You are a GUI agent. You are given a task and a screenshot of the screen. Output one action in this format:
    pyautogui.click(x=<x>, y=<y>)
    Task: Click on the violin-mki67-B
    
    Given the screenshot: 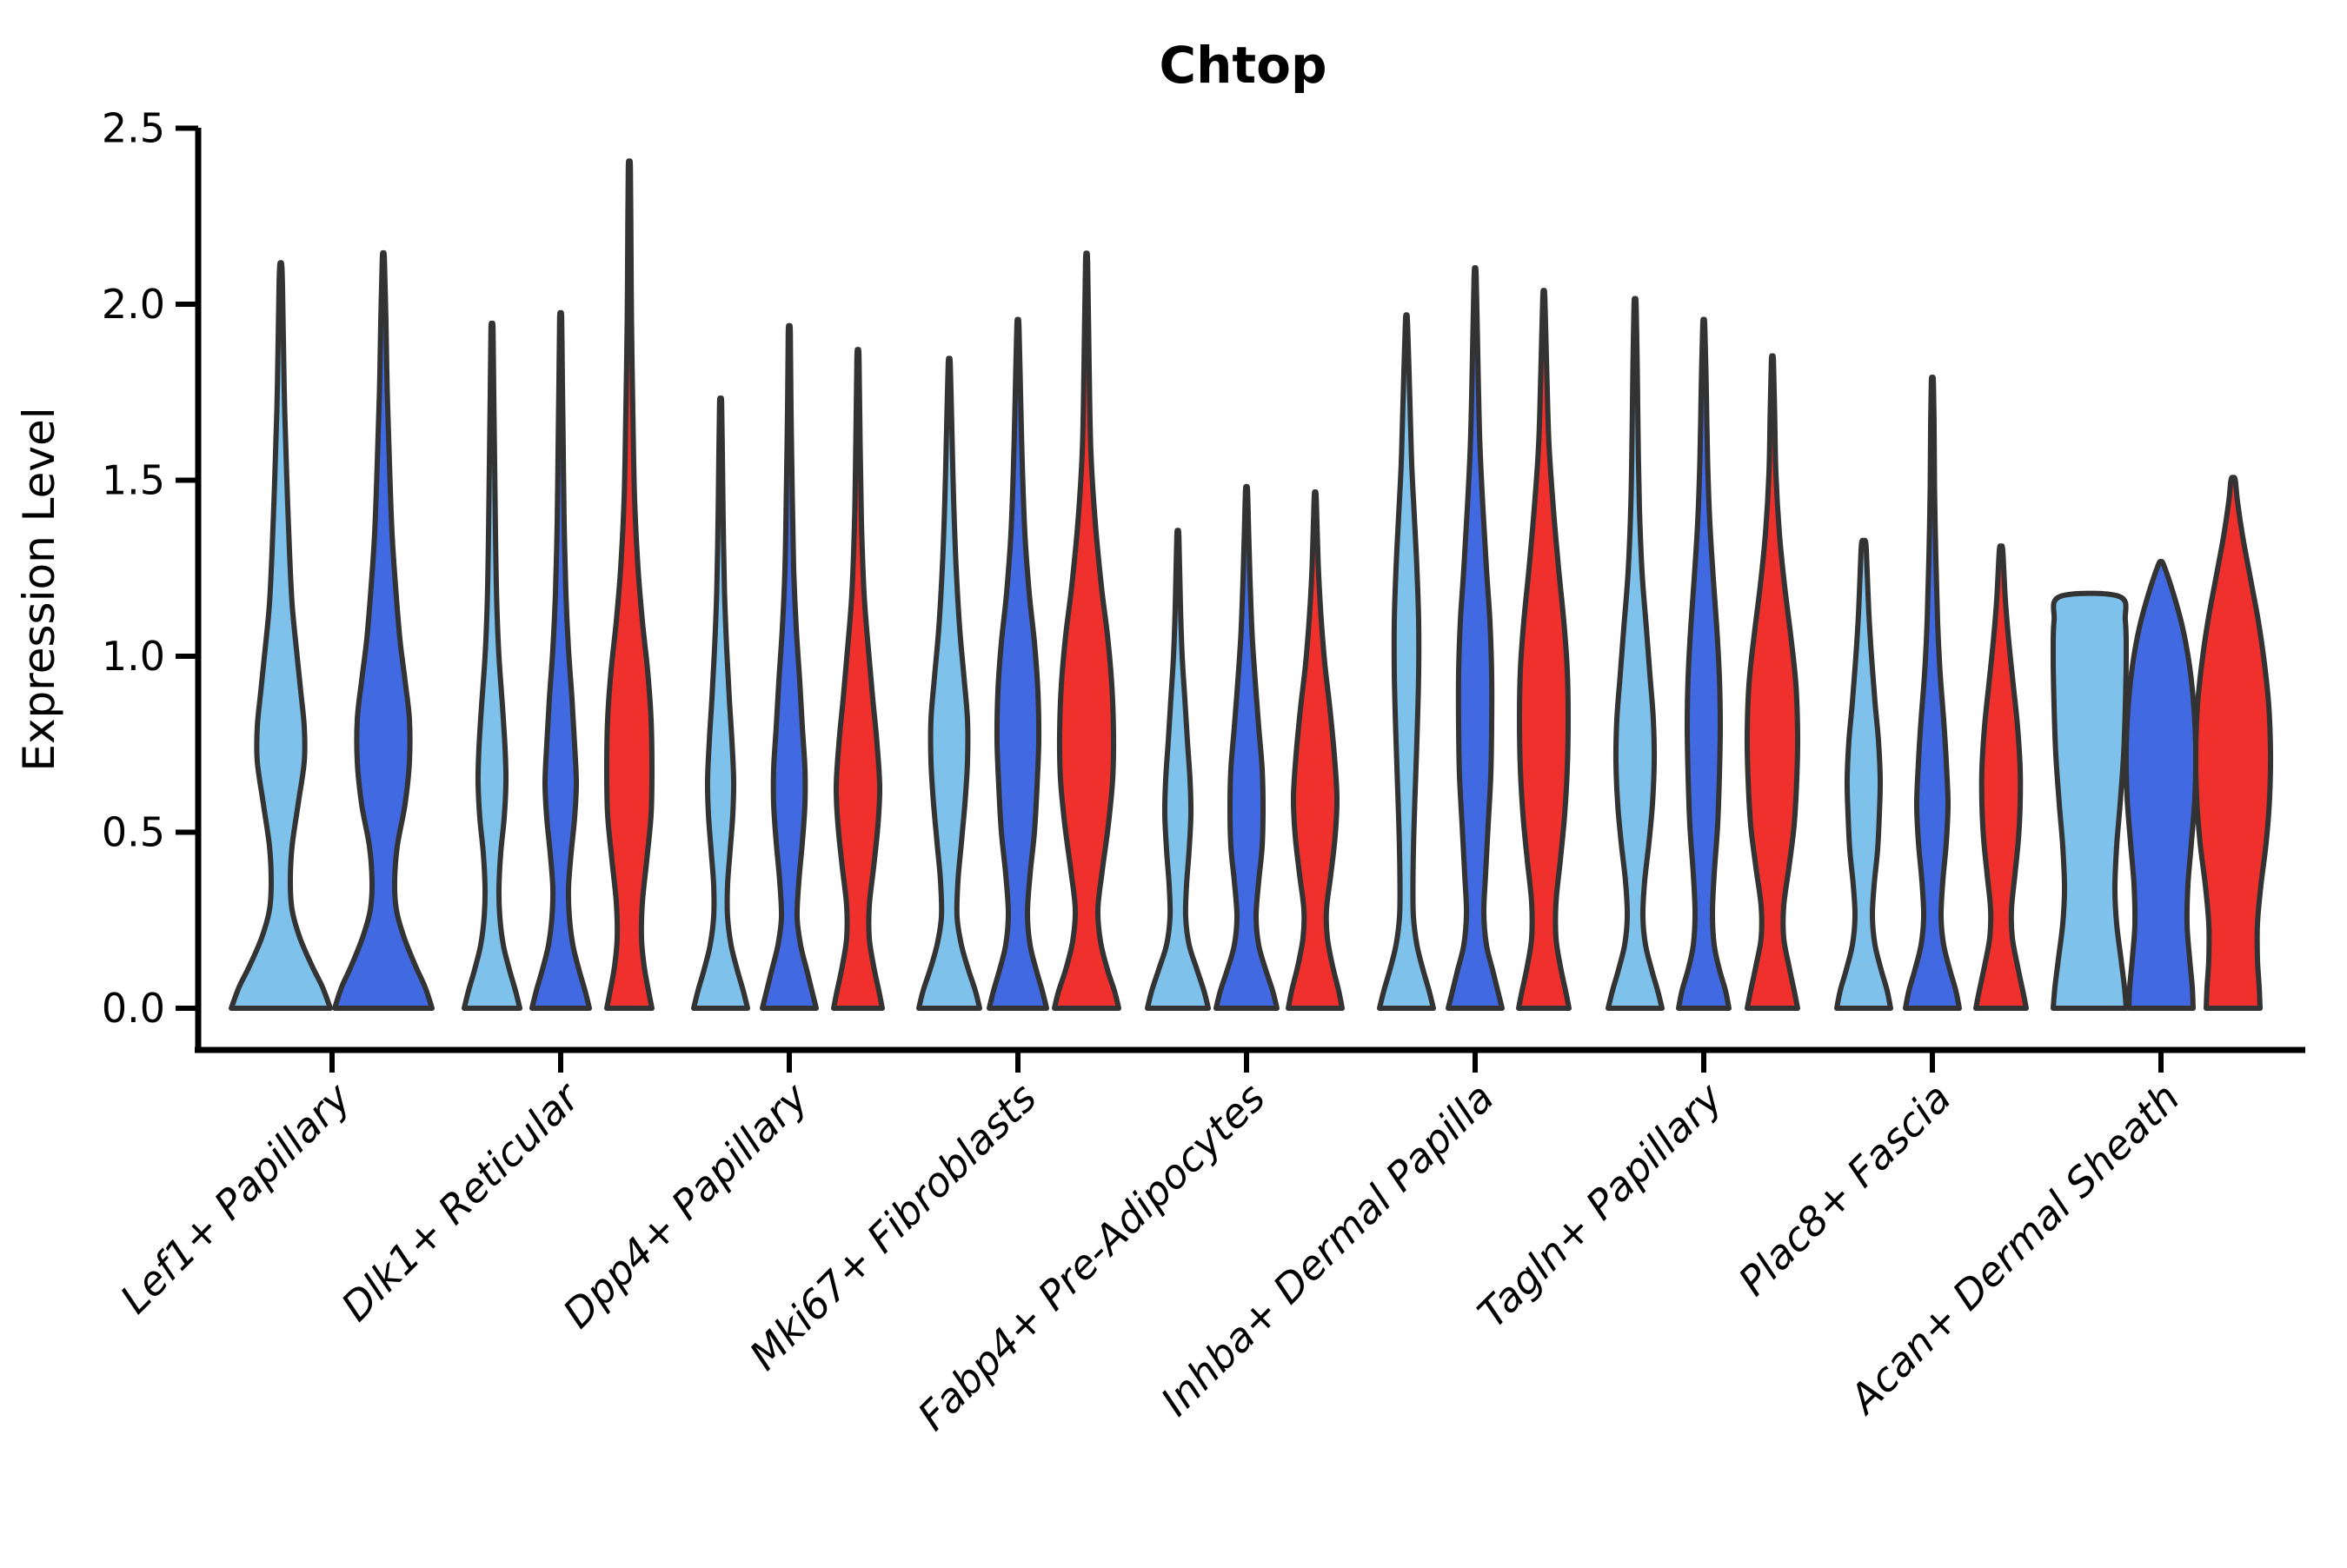 What is the action you would take?
    pyautogui.click(x=1018, y=663)
    